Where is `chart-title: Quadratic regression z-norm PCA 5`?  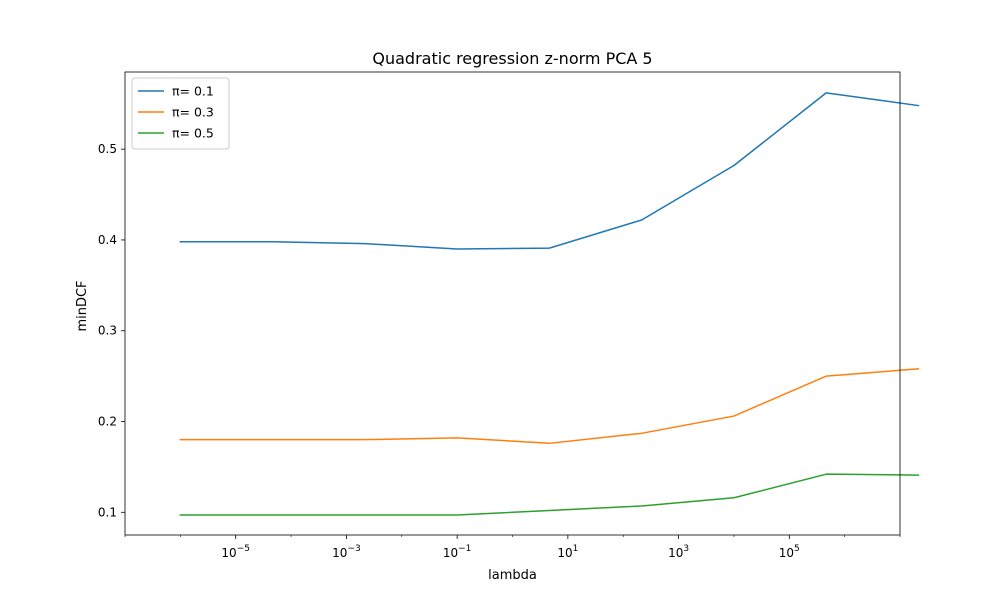
chart-title: Quadratic regression z-norm PCA 5 is located at coordinates (512, 58).